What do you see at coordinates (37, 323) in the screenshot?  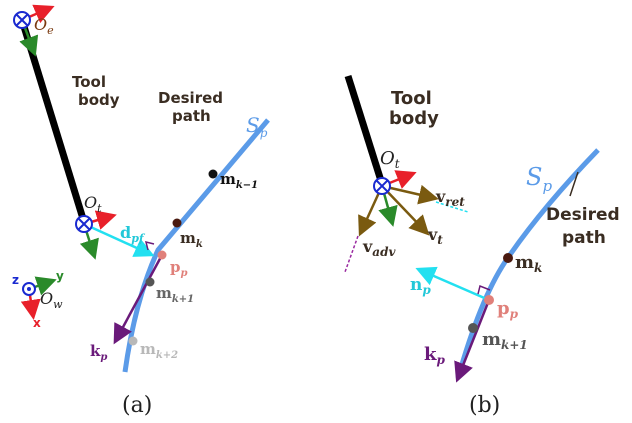 I see `label-axis-x: x` at bounding box center [37, 323].